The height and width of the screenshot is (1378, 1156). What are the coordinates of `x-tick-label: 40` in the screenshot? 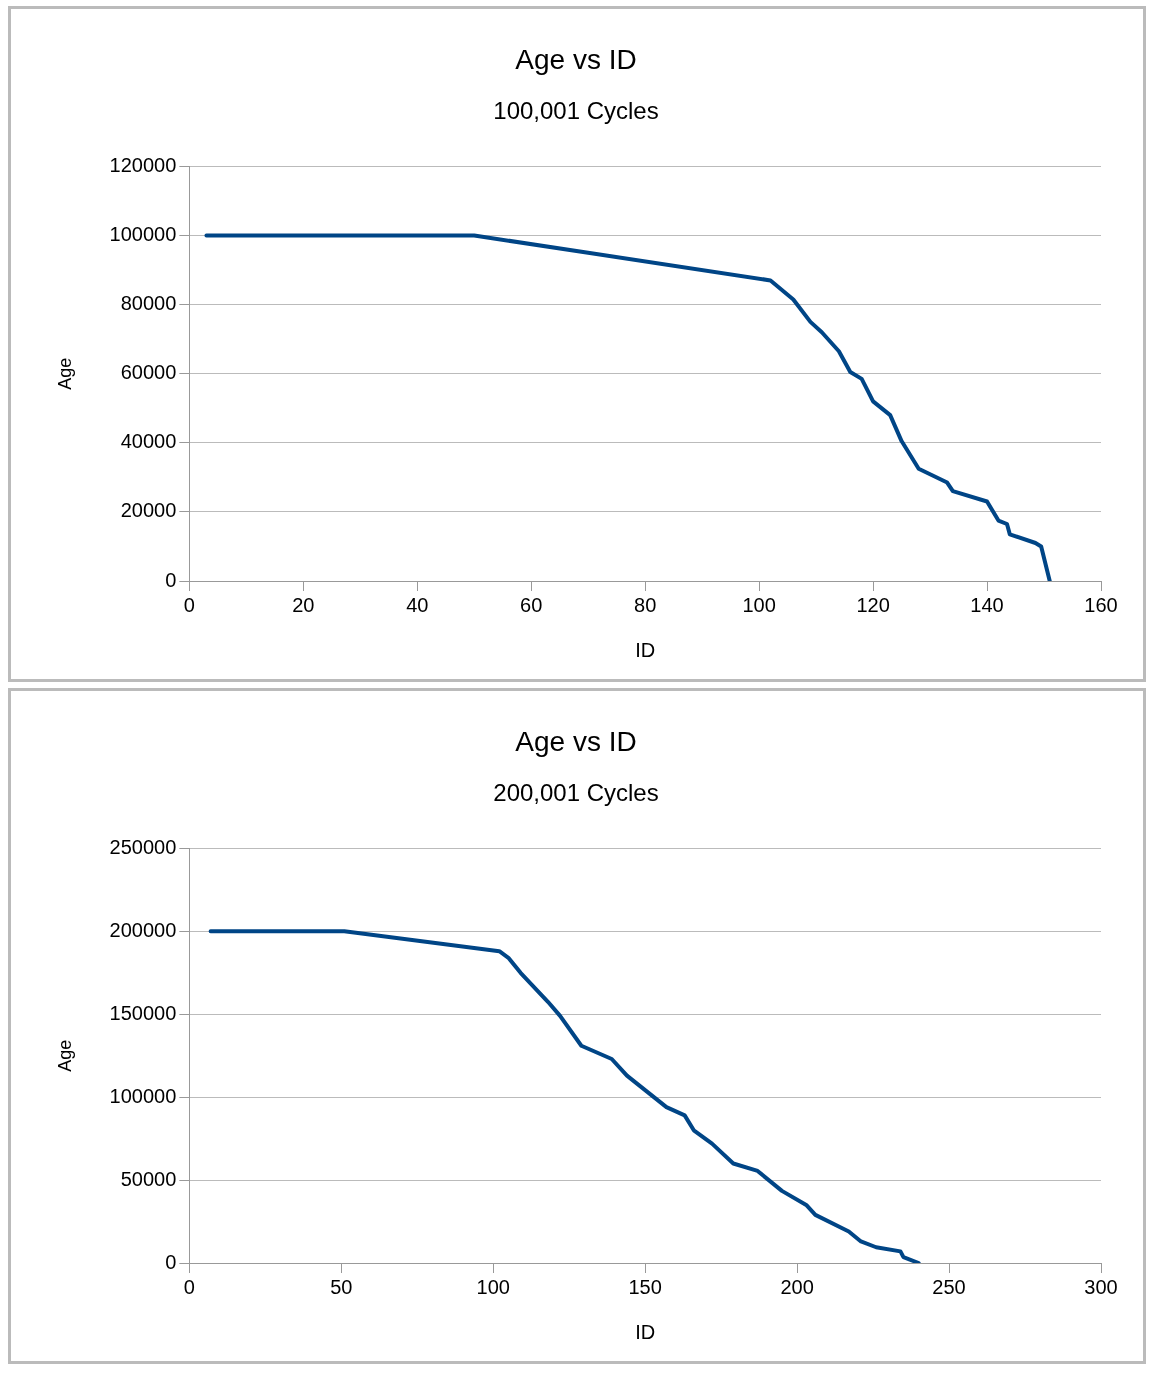 It's located at (417, 604).